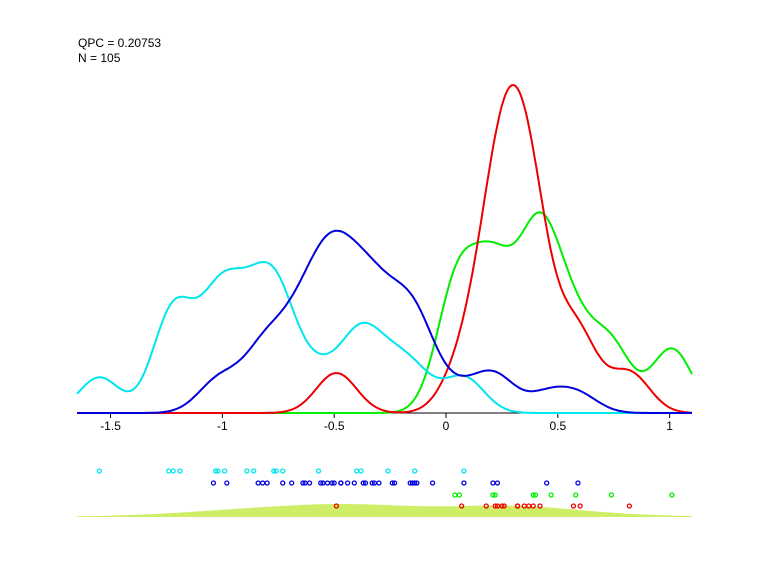 The height and width of the screenshot is (576, 768). Describe the element at coordinates (384, 510) in the screenshot. I see `overall-density-area` at that location.